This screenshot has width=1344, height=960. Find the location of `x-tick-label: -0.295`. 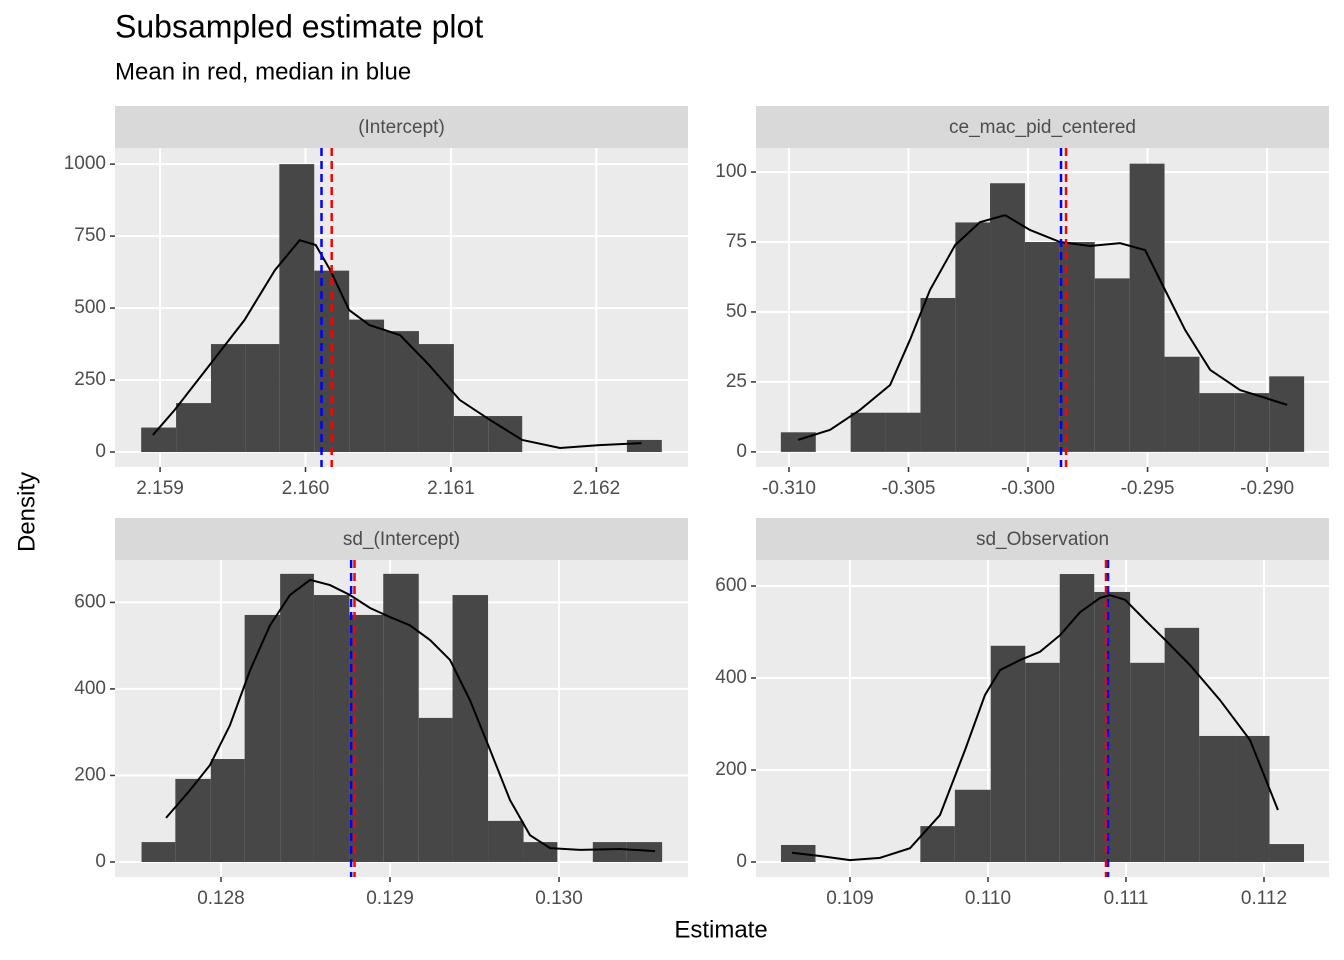

x-tick-label: -0.295 is located at coordinates (1148, 488).